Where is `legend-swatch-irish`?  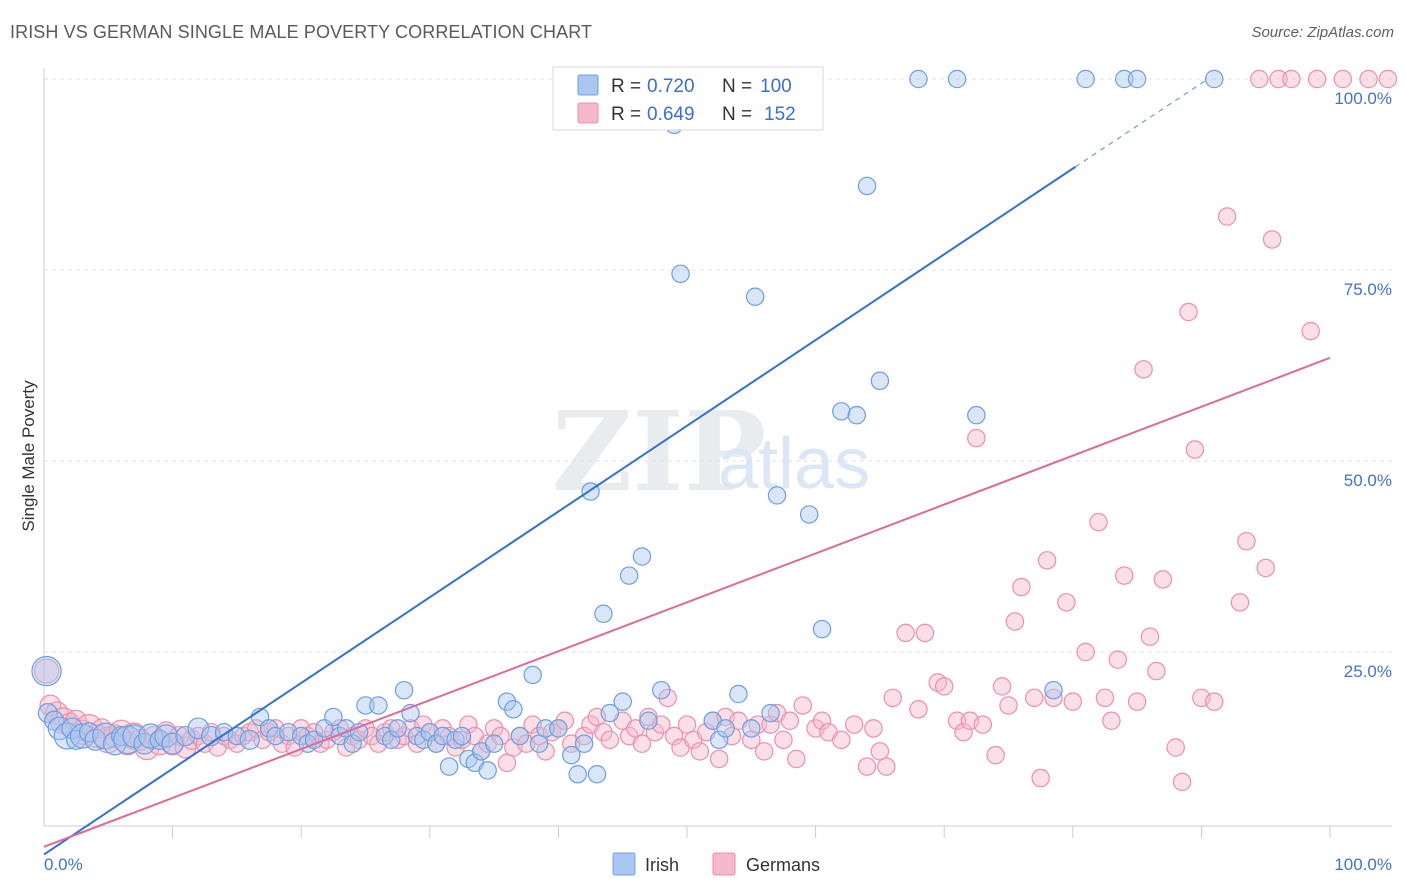
legend-swatch-irish is located at coordinates (588, 85).